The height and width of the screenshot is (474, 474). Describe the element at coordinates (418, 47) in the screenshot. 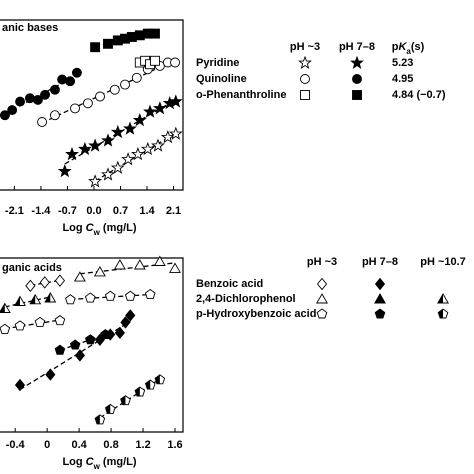

I see `legend-header-part: (s)` at that location.